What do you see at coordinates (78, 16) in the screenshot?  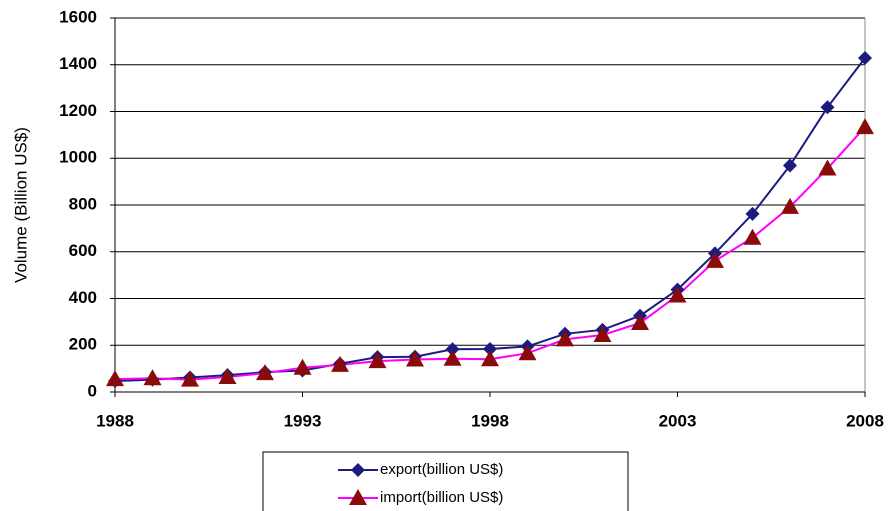 I see `y-tick-label: 1600` at bounding box center [78, 16].